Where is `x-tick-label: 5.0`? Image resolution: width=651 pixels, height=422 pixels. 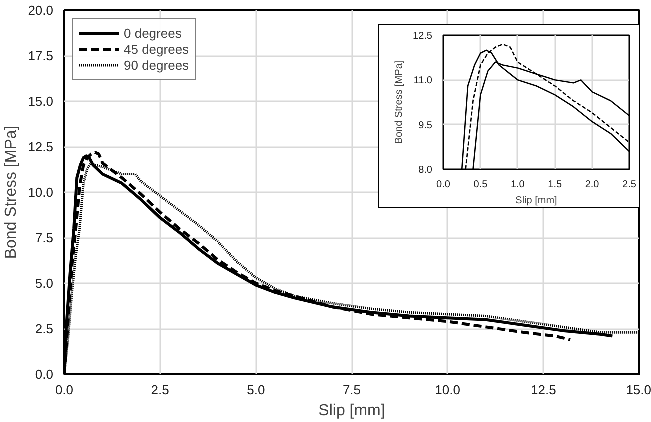 x-tick-label: 5.0 is located at coordinates (256, 390).